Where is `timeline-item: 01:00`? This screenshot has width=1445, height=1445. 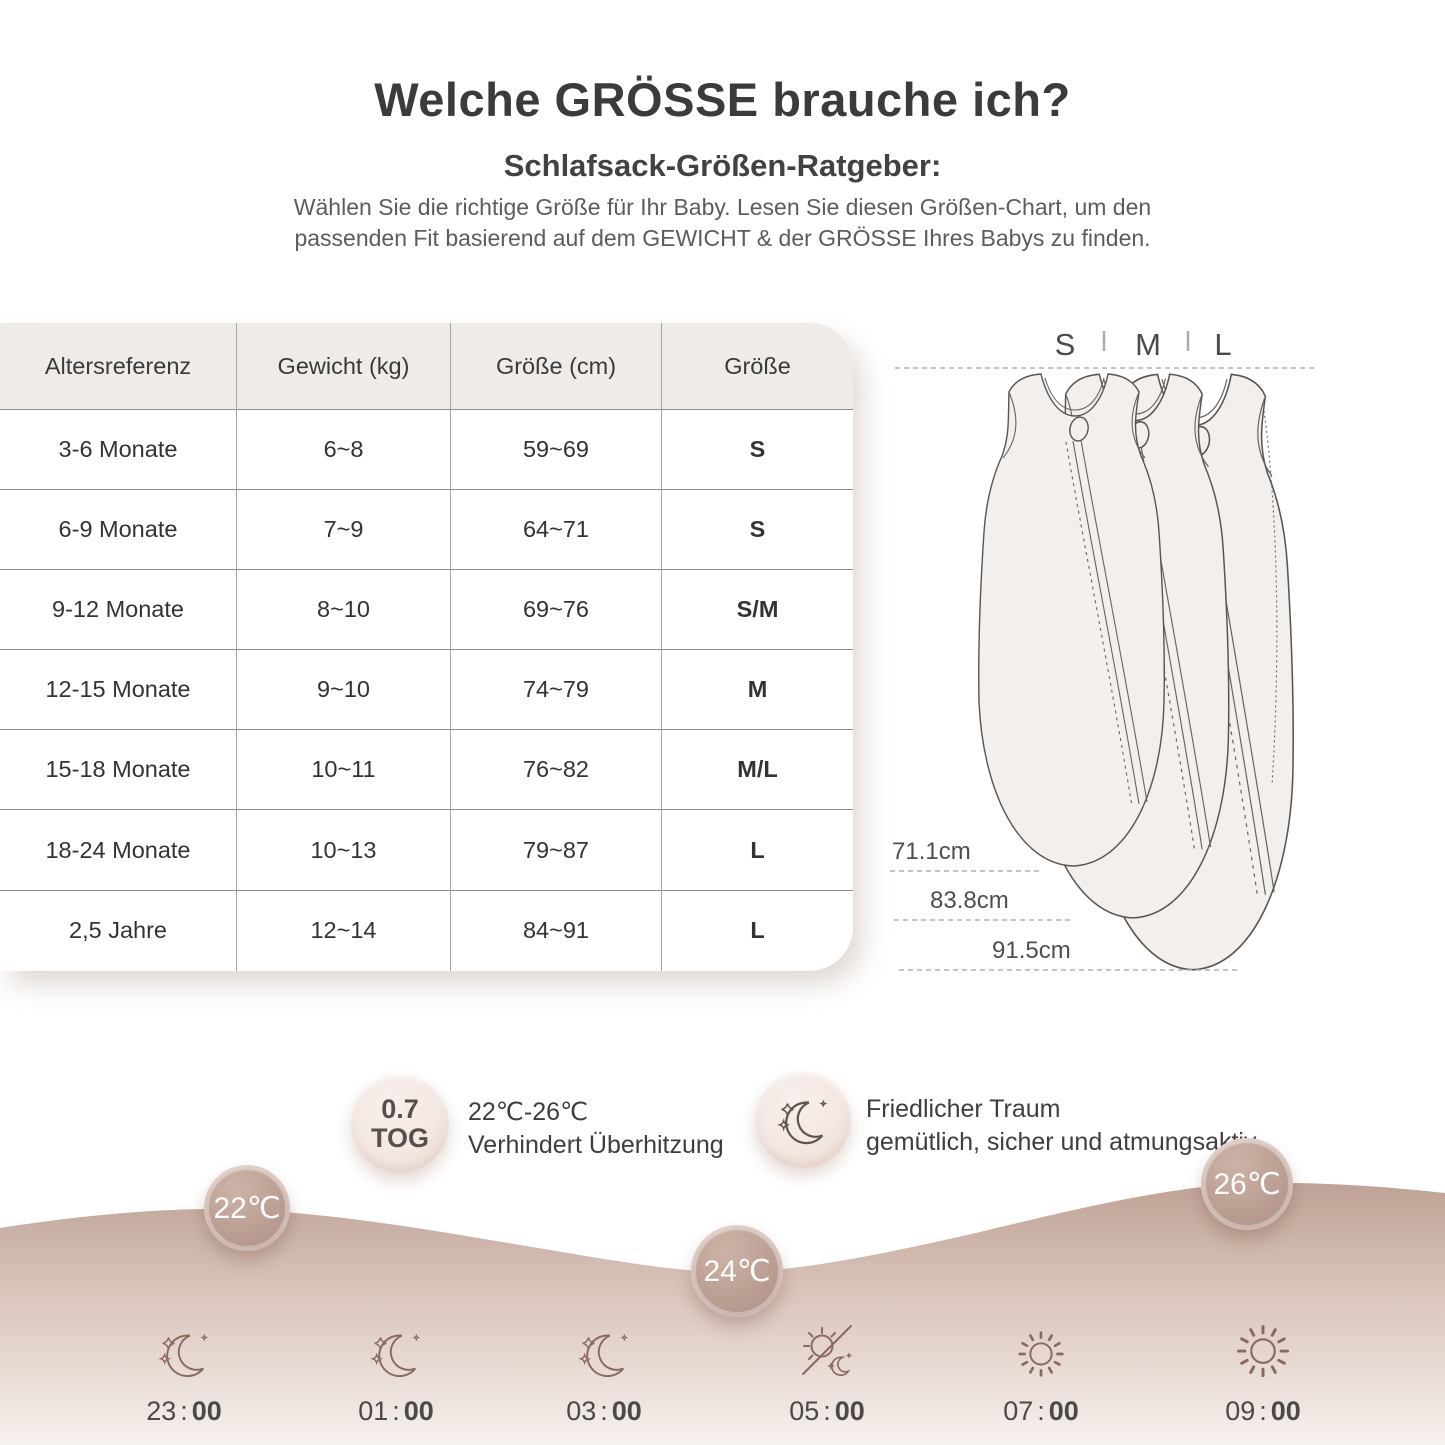
timeline-item: 01:00 is located at coordinates (396, 1372).